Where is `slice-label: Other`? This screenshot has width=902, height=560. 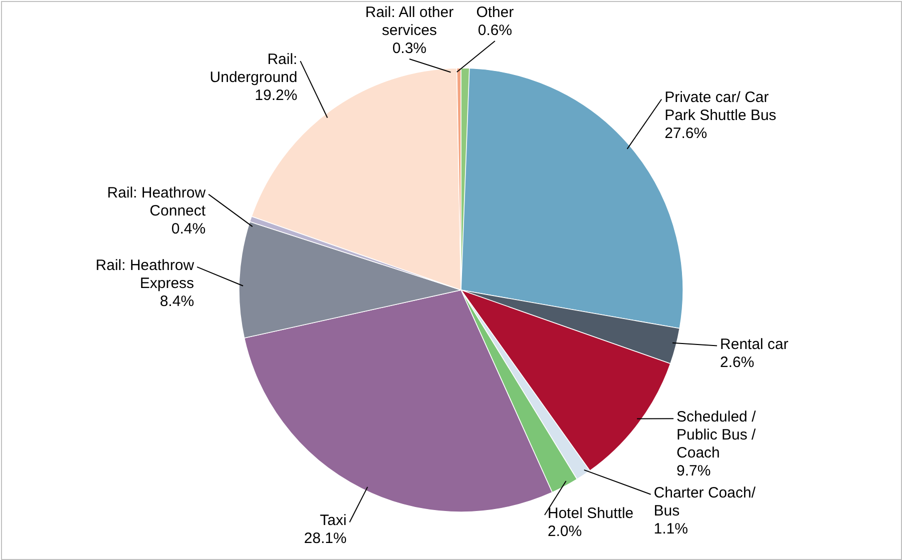 slice-label: Other is located at coordinates (495, 12).